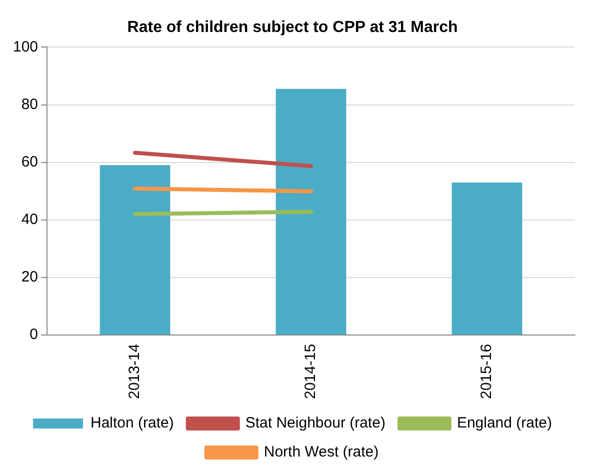  What do you see at coordinates (321, 452) in the screenshot?
I see `legend-label: North West (rate)` at bounding box center [321, 452].